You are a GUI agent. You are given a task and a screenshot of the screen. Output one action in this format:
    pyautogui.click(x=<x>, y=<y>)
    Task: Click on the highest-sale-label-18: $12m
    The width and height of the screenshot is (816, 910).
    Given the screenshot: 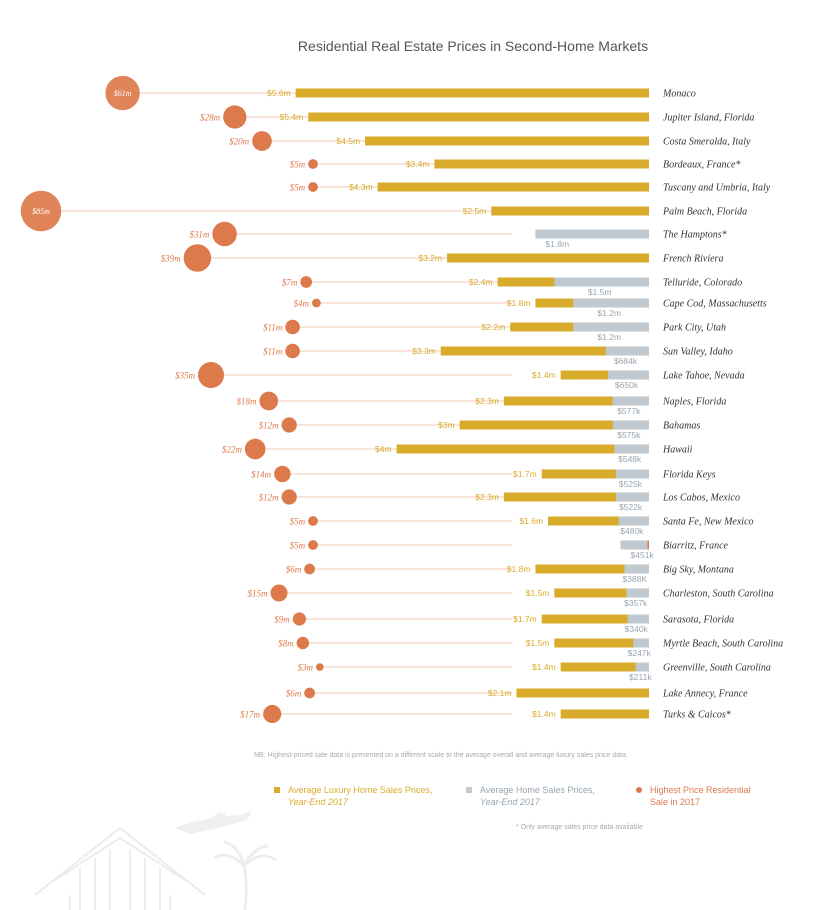 What is the action you would take?
    pyautogui.click(x=269, y=498)
    